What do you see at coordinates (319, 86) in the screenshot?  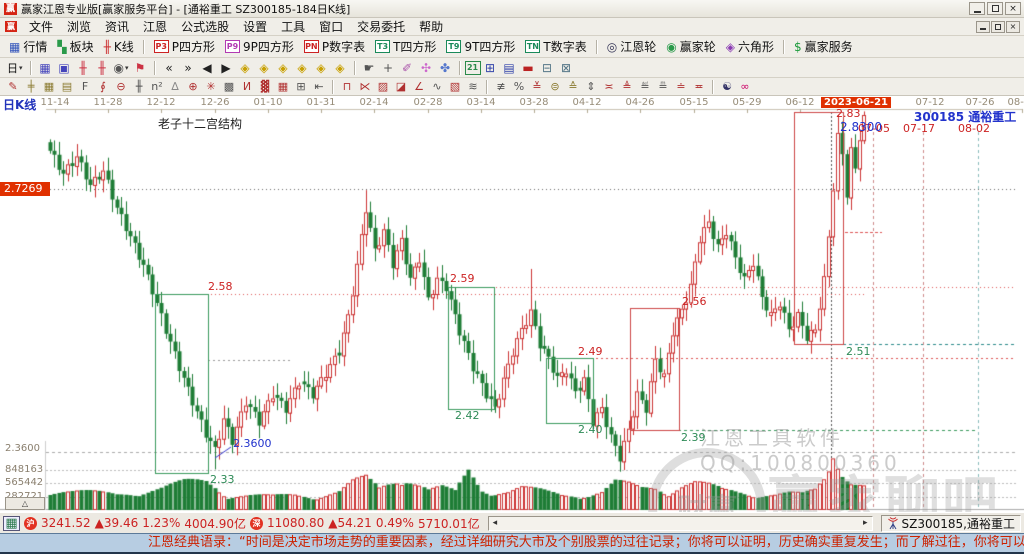 I see `measure-tool-icon: ⇤` at bounding box center [319, 86].